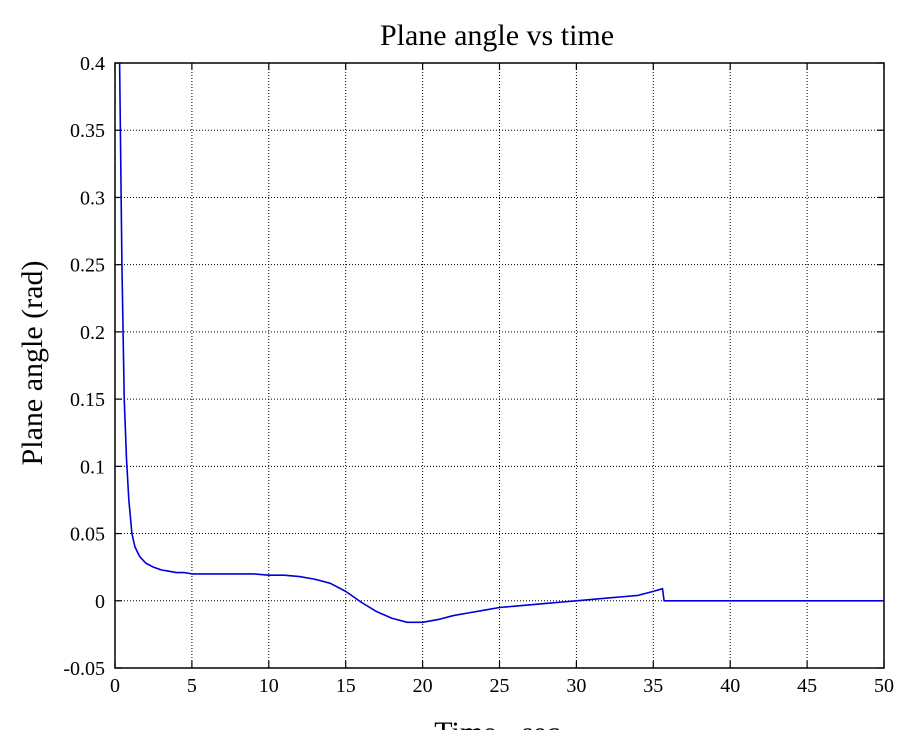 This screenshot has width=904, height=730. Describe the element at coordinates (32, 363) in the screenshot. I see `y-axis-label: Plane angle (rad)` at that location.